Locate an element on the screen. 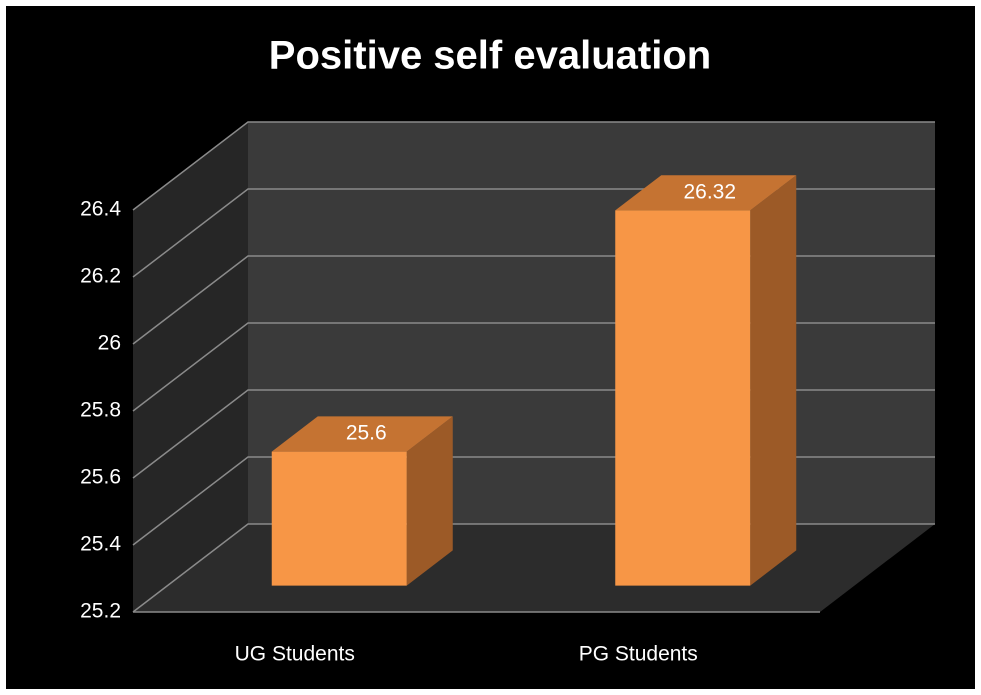  chart-title: Positive self evaluation is located at coordinates (490, 56).